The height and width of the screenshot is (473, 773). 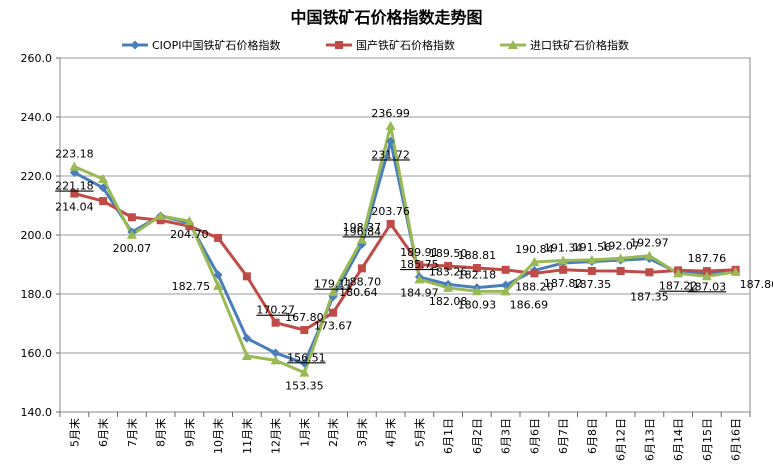 What do you see at coordinates (390, 211) in the screenshot?
I see `data-label: 203.76` at bounding box center [390, 211].